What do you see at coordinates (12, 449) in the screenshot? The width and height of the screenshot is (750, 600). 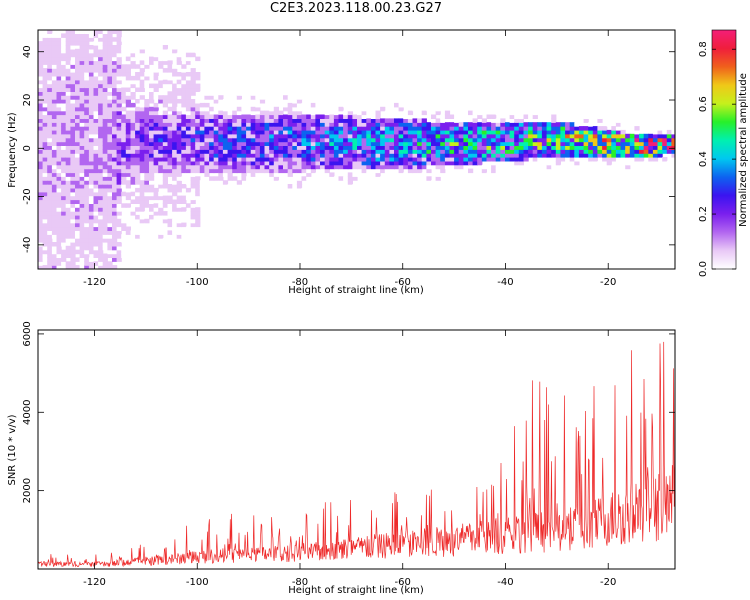 I see `snr-ylabel: SNR (10 * v/v)` at bounding box center [12, 449].